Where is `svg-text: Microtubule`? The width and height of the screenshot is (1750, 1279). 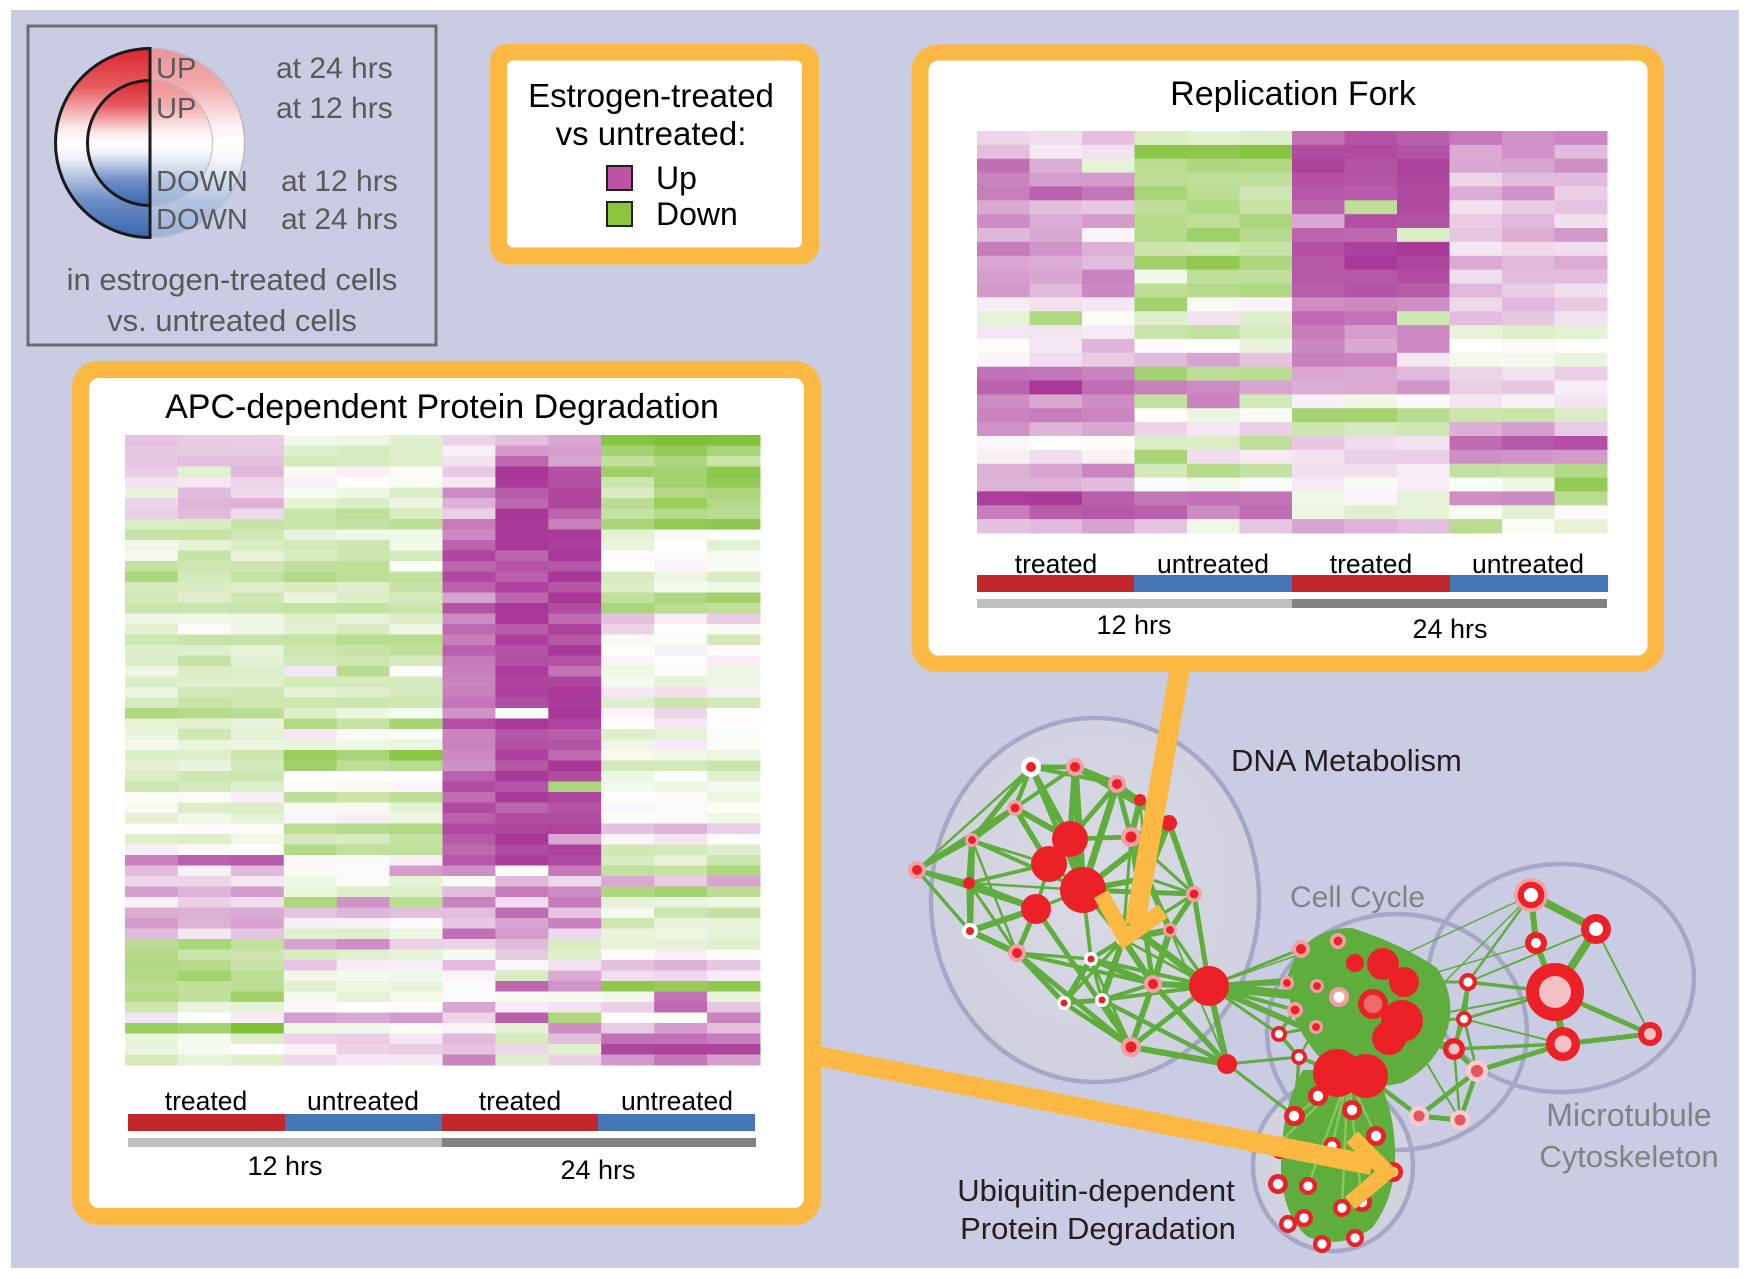 svg-text: Microtubule is located at coordinates (1628, 1115).